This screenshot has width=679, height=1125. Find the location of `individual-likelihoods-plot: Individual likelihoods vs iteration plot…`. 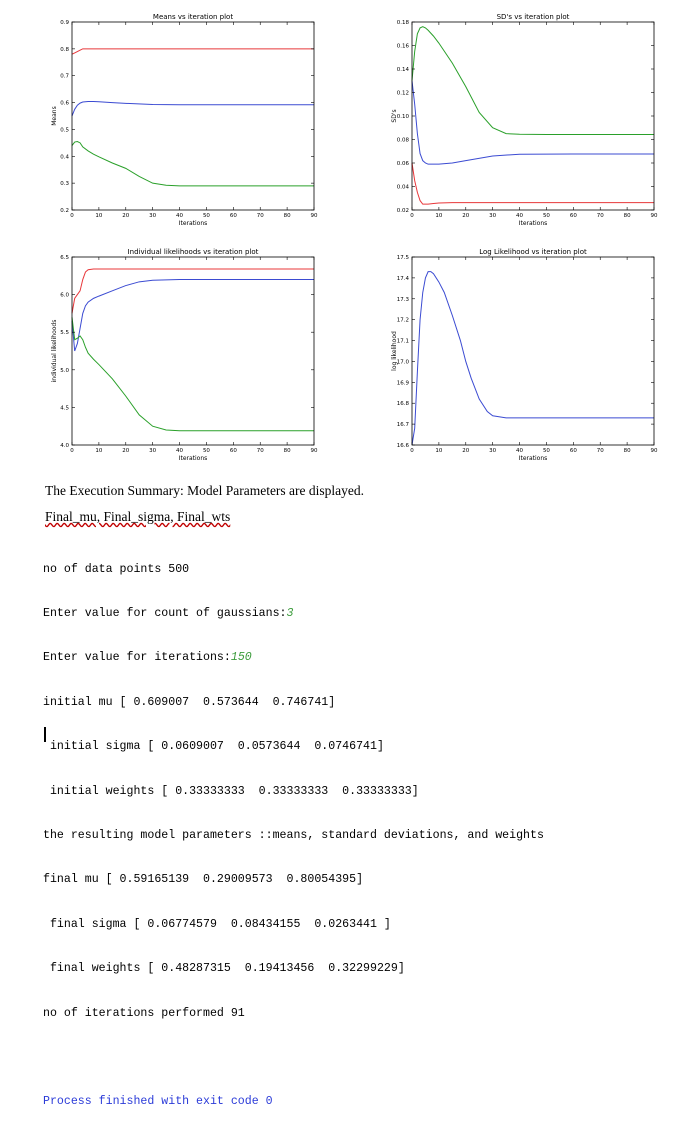

individual-likelihoods-plot: Individual likelihoods vs iteration plot… is located at coordinates (165, 355).